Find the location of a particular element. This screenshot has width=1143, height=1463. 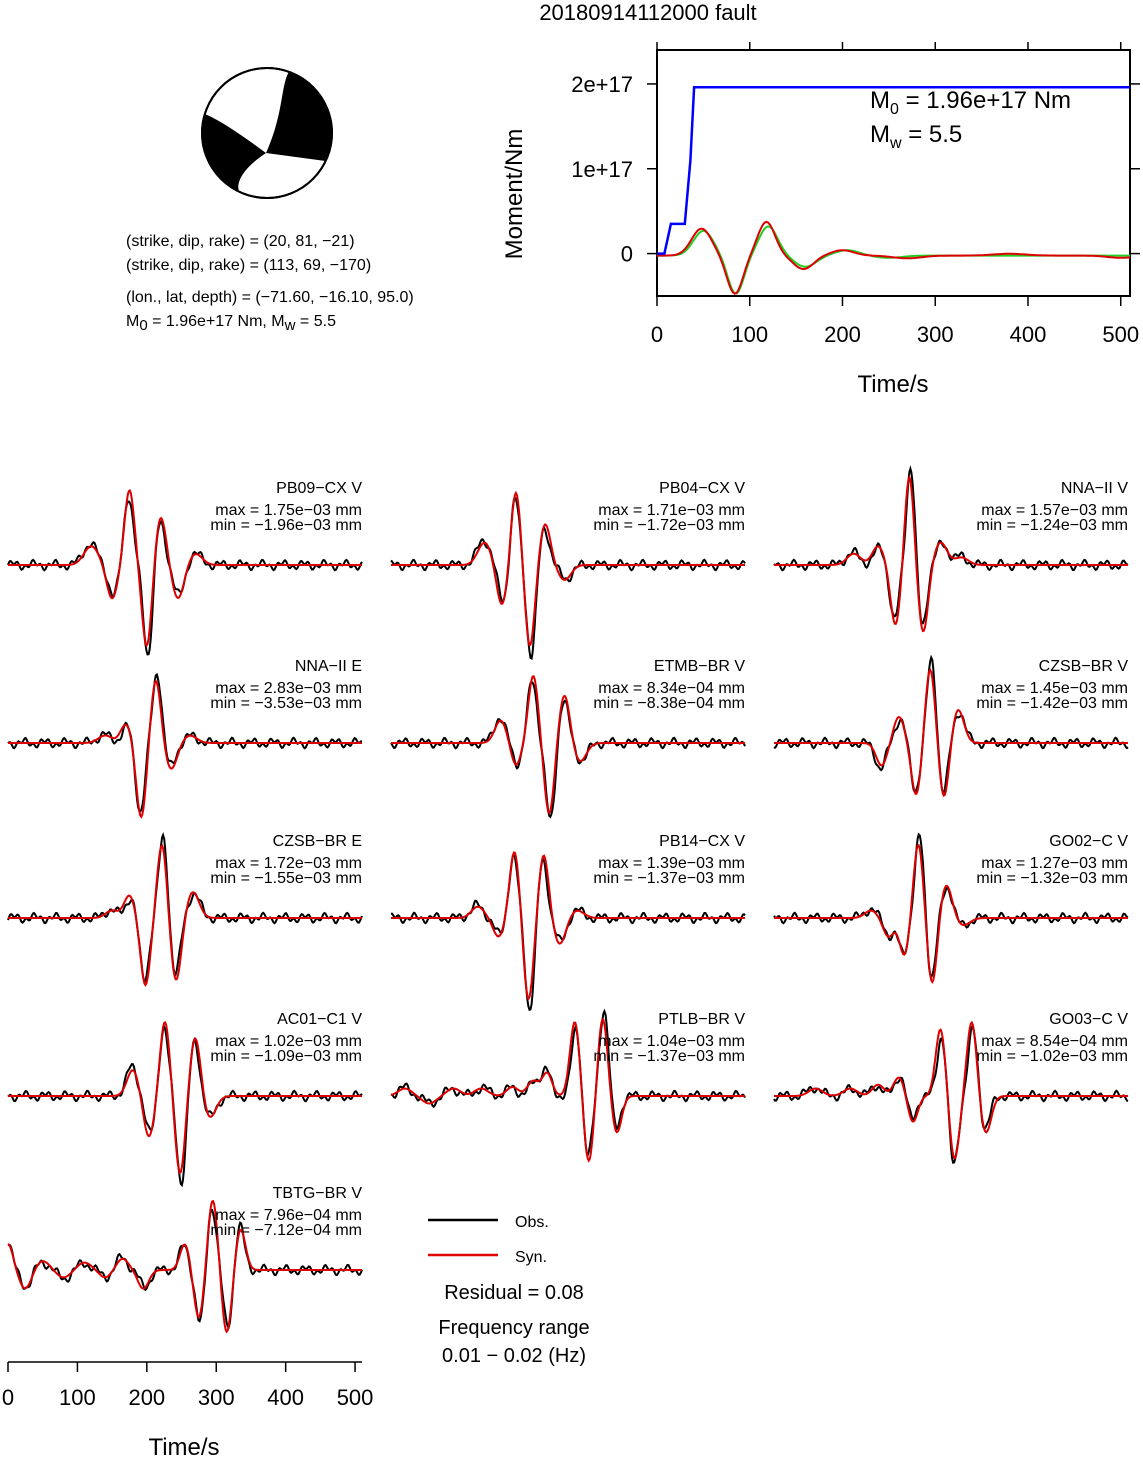

moment-ytick-label: 1e+17 is located at coordinates (602, 169).